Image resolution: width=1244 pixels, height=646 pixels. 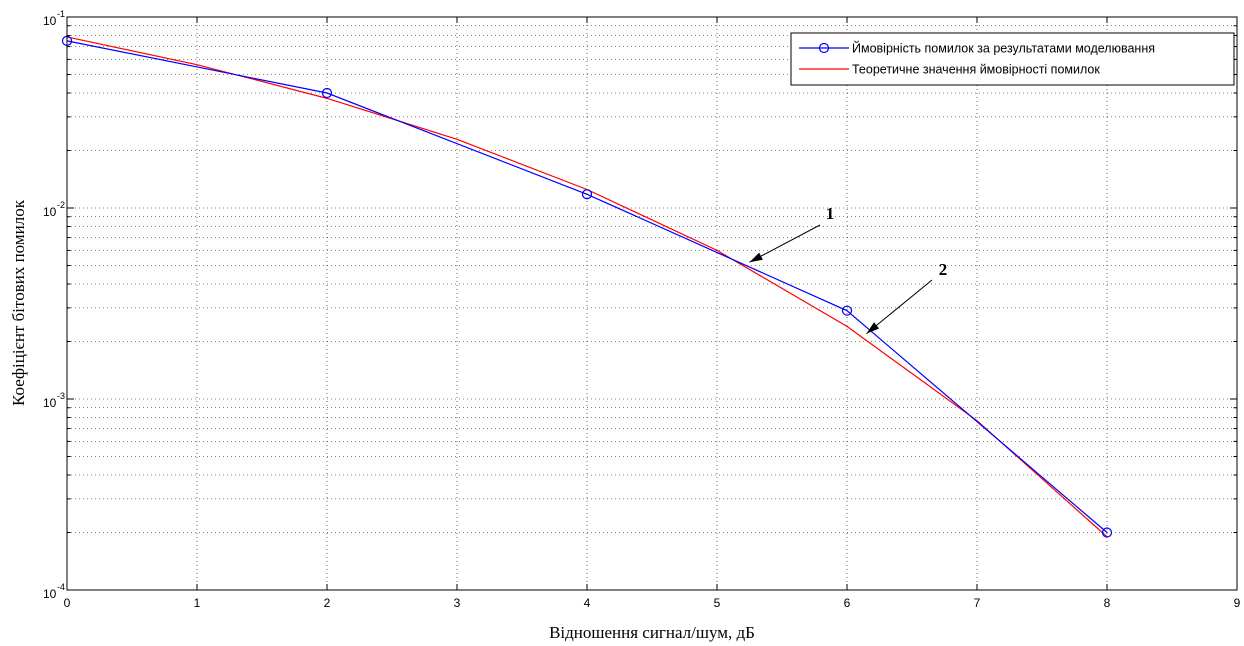 I want to click on x-tick-label: 5, so click(x=717, y=603).